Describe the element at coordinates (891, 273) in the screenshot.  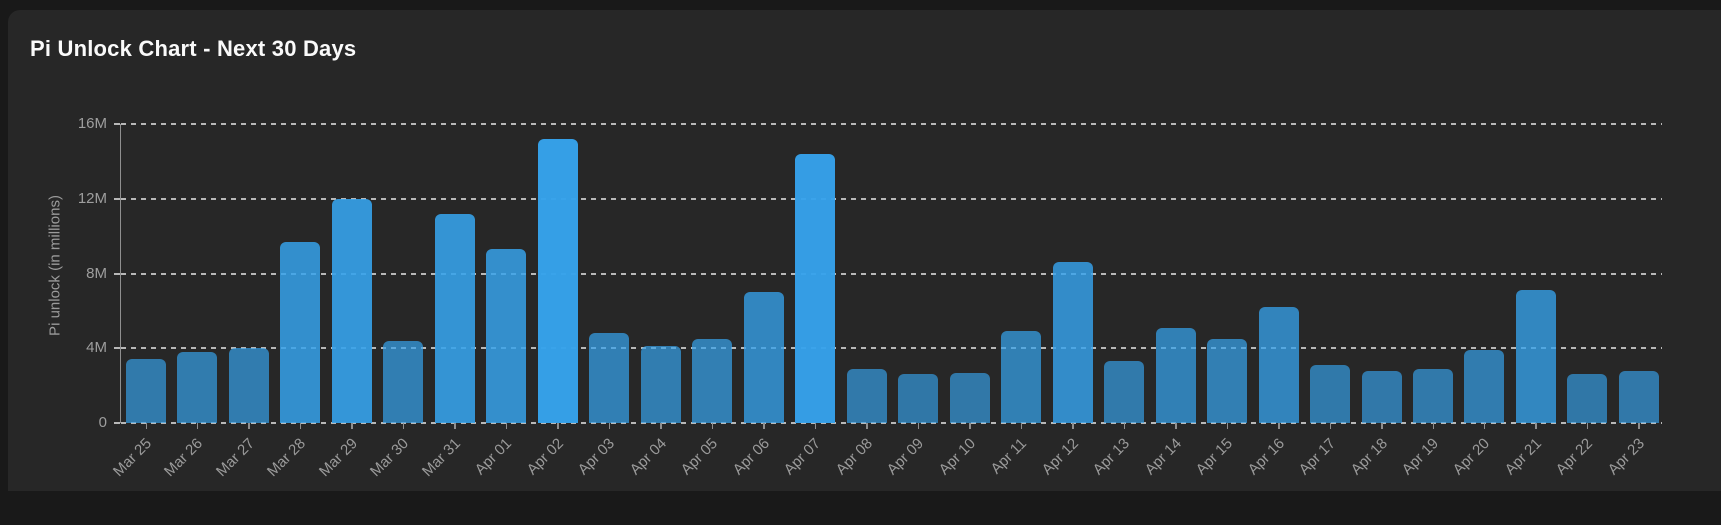
I see `gridline-8M` at that location.